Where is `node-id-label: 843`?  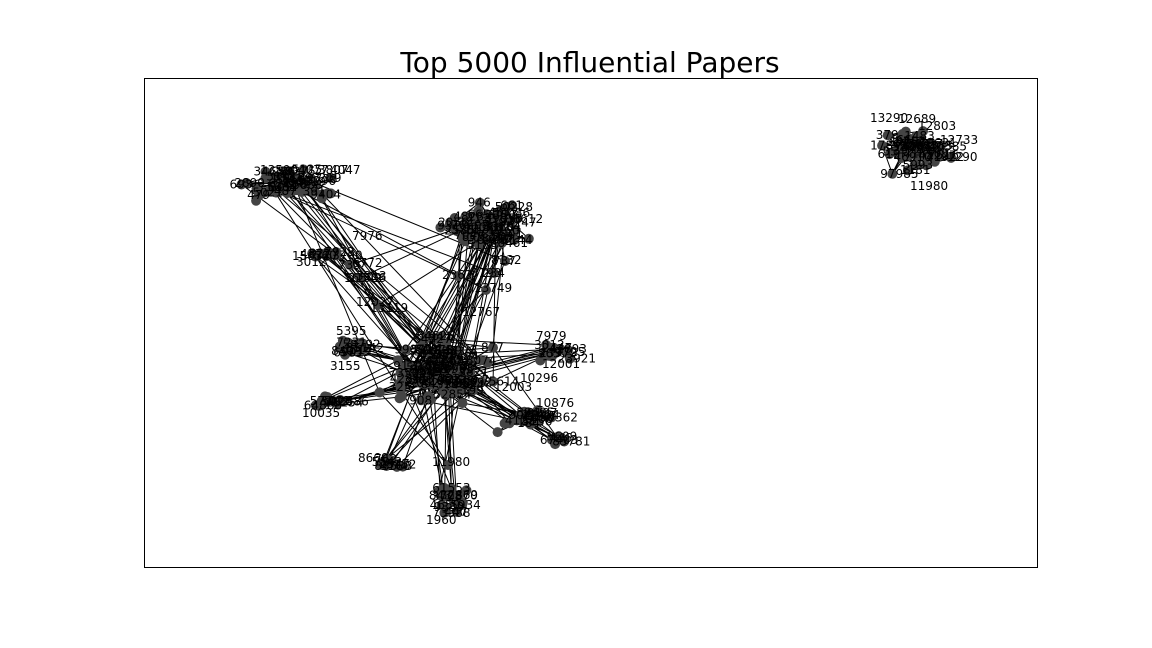
node-id-label: 843 is located at coordinates (440, 496).